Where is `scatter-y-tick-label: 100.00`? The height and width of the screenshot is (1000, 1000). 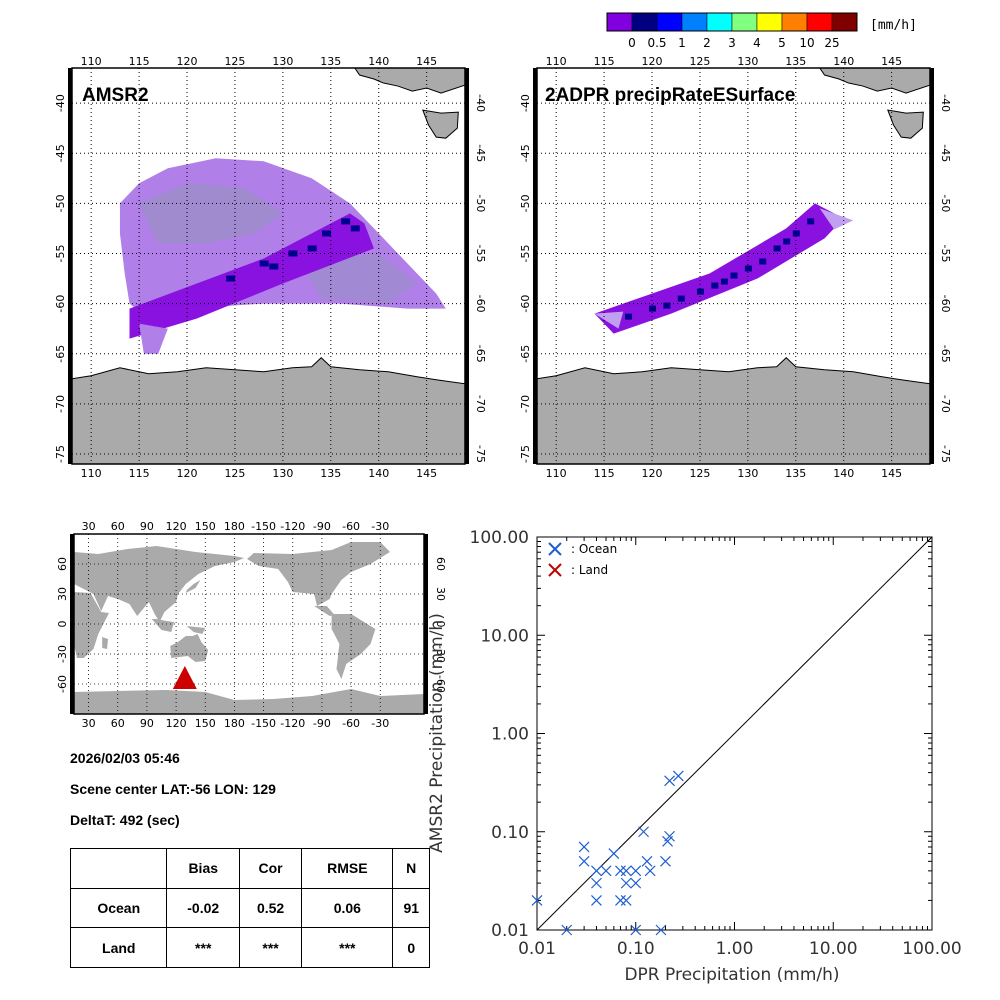 scatter-y-tick-label: 100.00 is located at coordinates (499, 538).